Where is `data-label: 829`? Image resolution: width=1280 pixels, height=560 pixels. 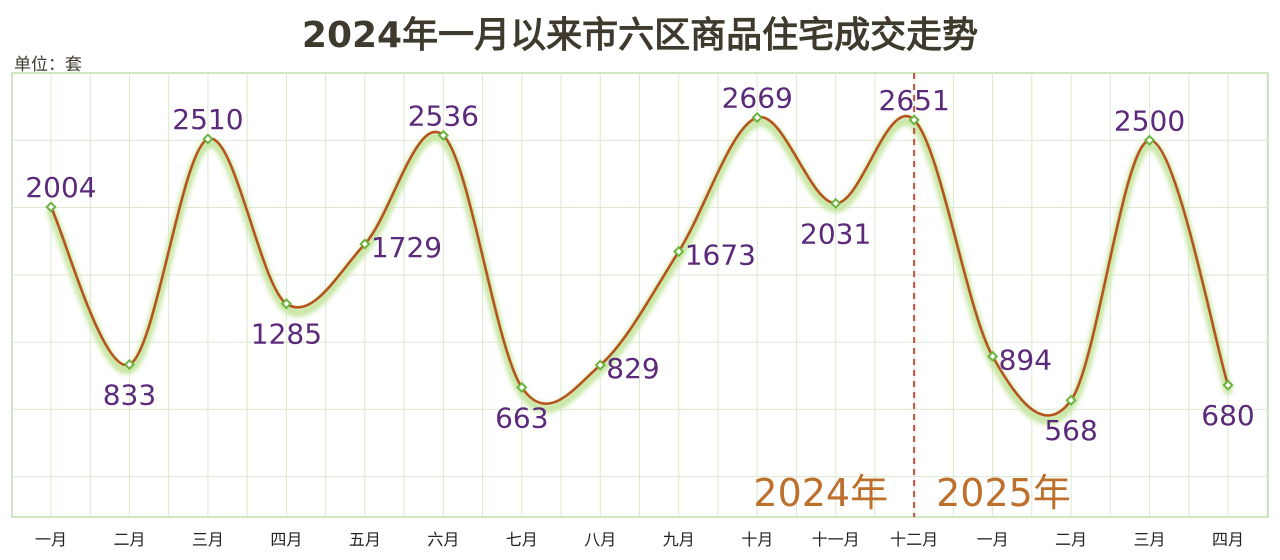
data-label: 829 is located at coordinates (632, 368).